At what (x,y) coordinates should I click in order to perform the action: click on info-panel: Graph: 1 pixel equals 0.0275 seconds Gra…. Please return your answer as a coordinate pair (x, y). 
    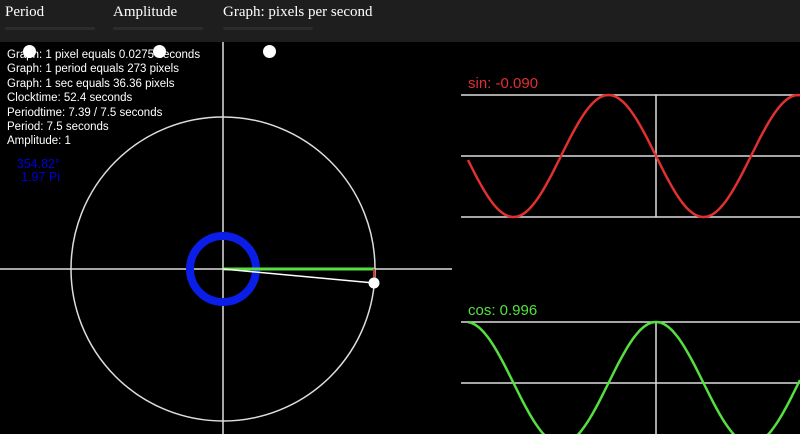
    Looking at the image, I should click on (103, 98).